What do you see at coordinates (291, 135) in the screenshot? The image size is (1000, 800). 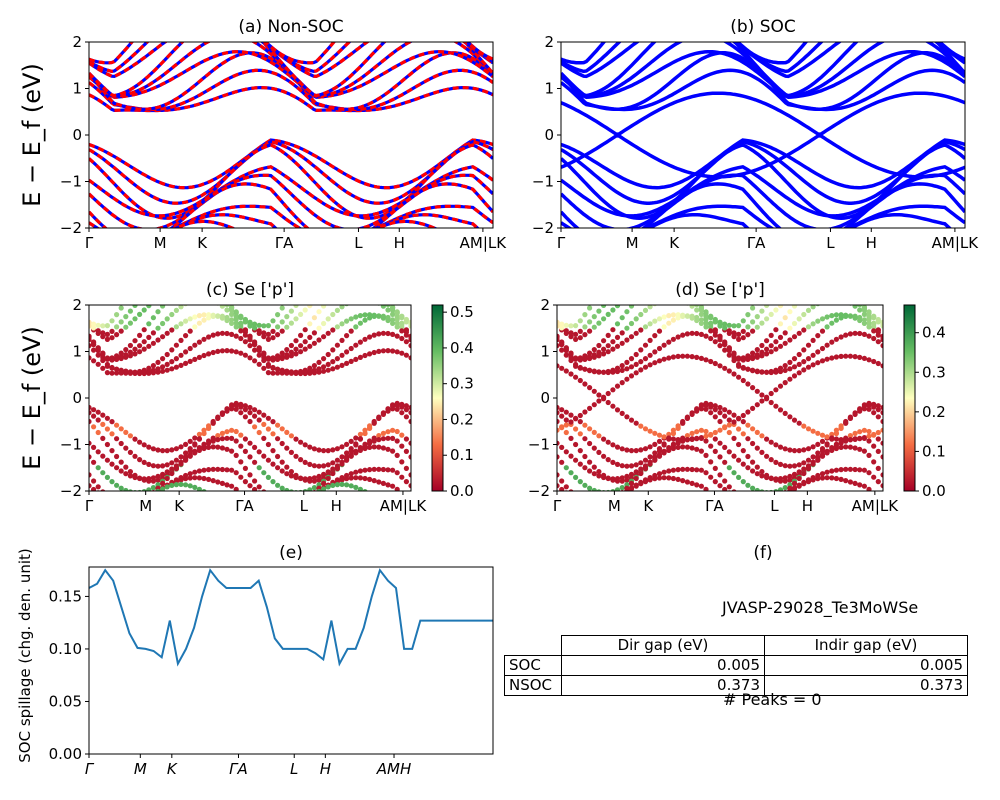 I see `plot-frame-a` at bounding box center [291, 135].